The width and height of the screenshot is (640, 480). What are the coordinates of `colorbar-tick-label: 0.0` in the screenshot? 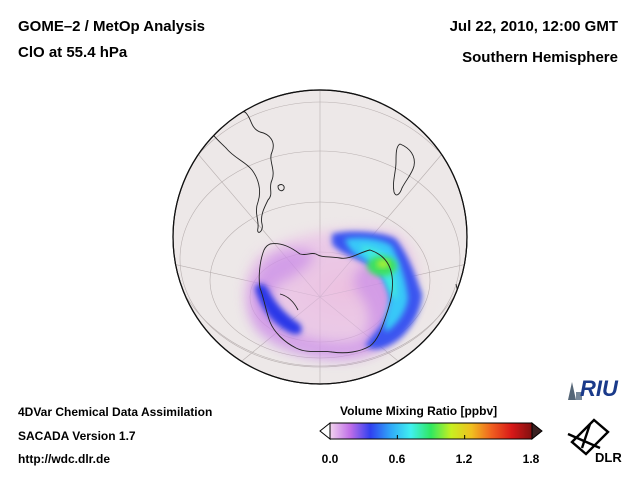 It's located at (330, 459).